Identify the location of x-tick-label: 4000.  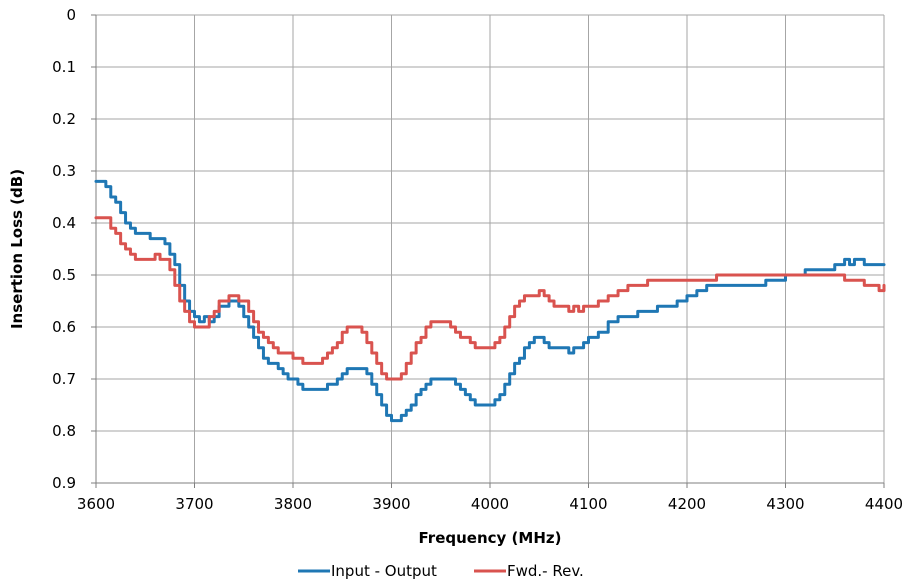
(490, 504).